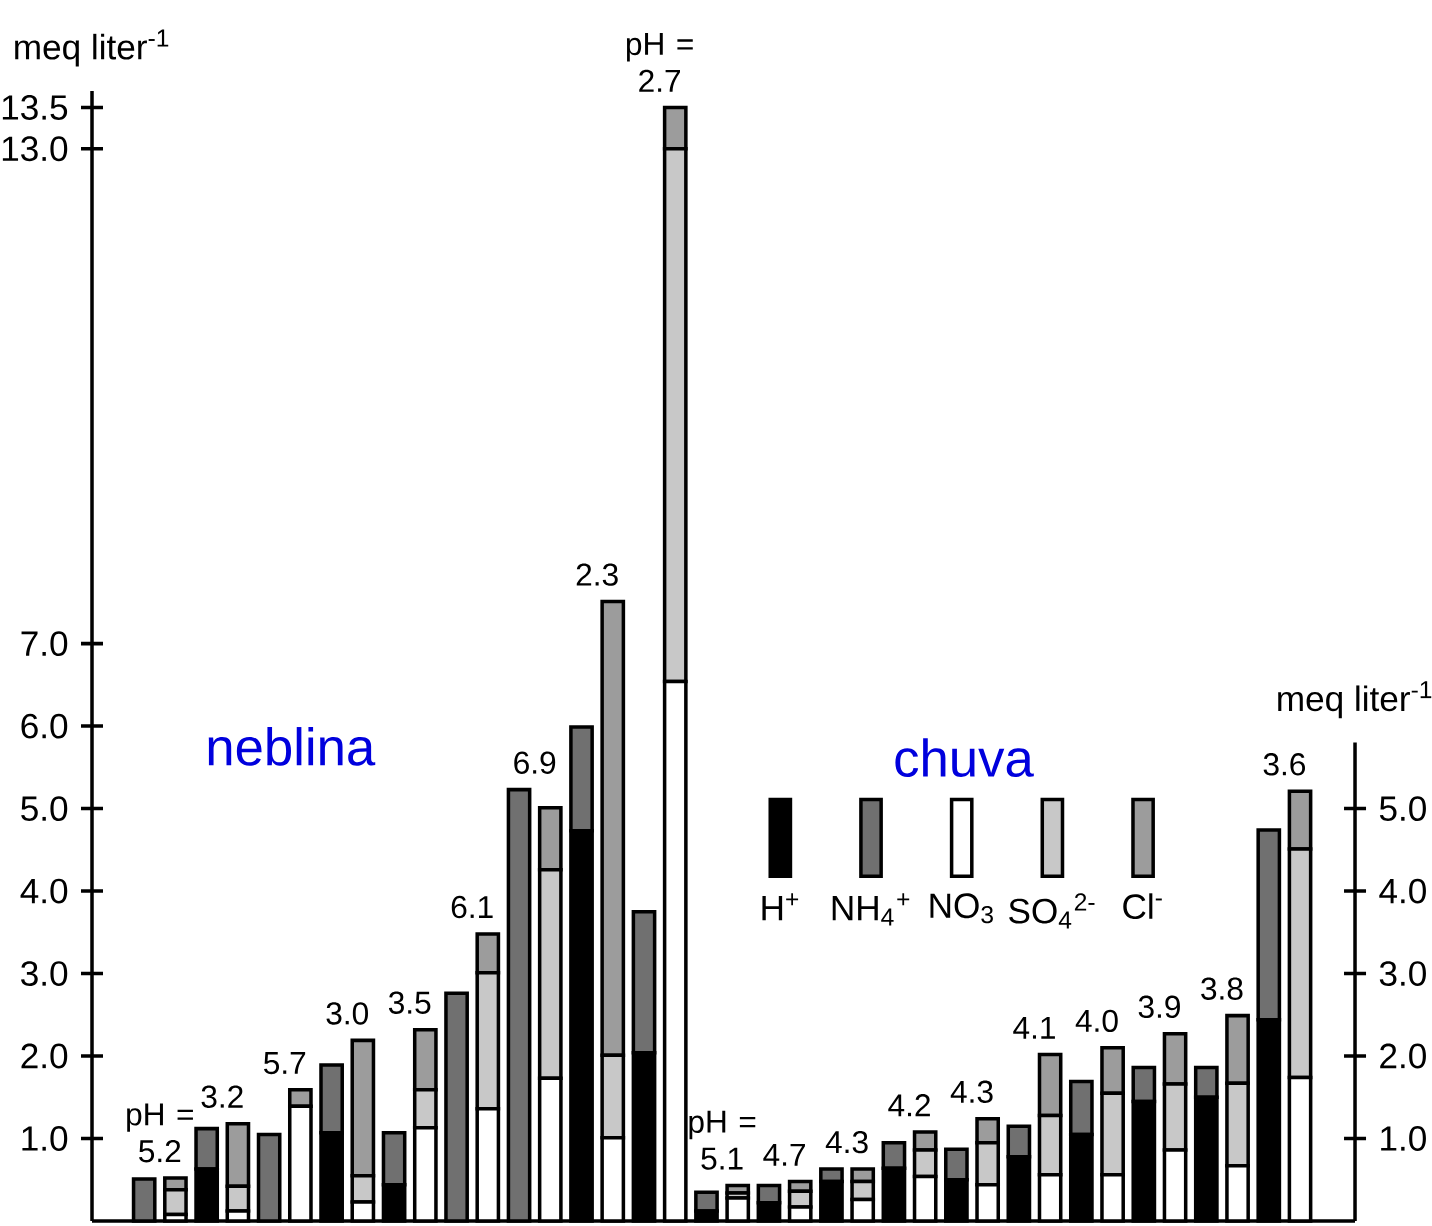  Describe the element at coordinates (909, 1105) in the screenshot. I see `x-tick-label: 4.2` at that location.